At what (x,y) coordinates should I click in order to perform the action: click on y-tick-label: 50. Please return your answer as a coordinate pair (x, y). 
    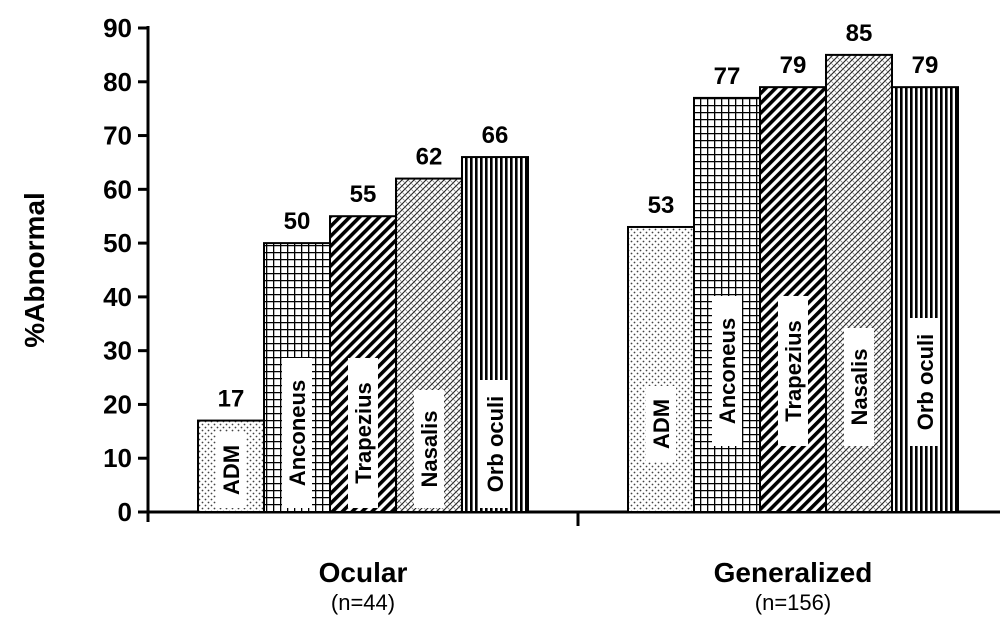
    Looking at the image, I should click on (117, 243).